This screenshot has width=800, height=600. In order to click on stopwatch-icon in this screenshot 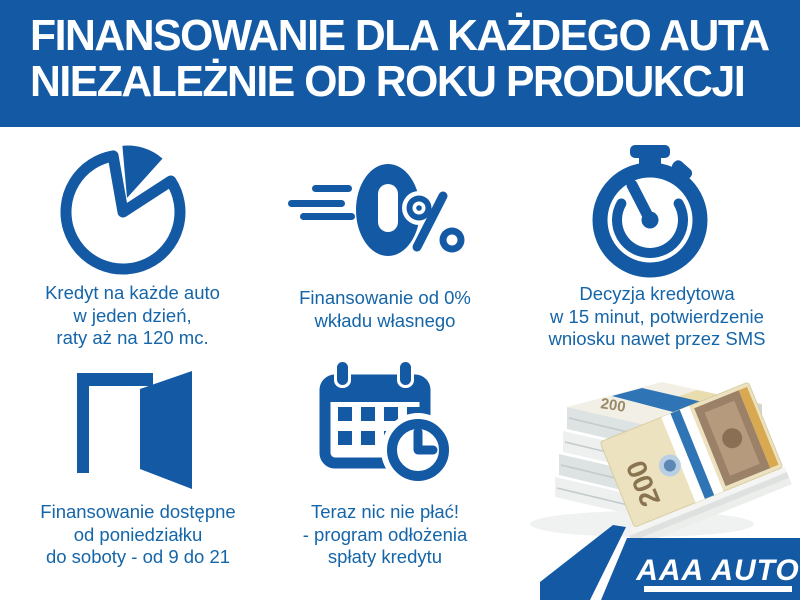, I will do `click(650, 211)`.